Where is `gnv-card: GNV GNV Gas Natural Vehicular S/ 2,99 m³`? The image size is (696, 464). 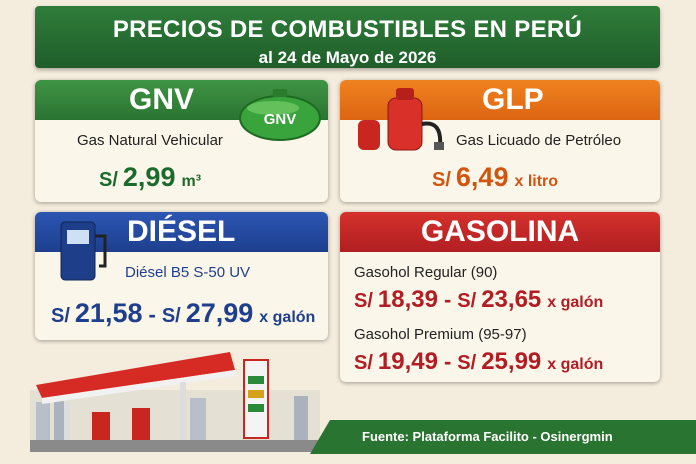 gnv-card: GNV GNV Gas Natural Vehicular S/ 2,99 m³ is located at coordinates (181, 141).